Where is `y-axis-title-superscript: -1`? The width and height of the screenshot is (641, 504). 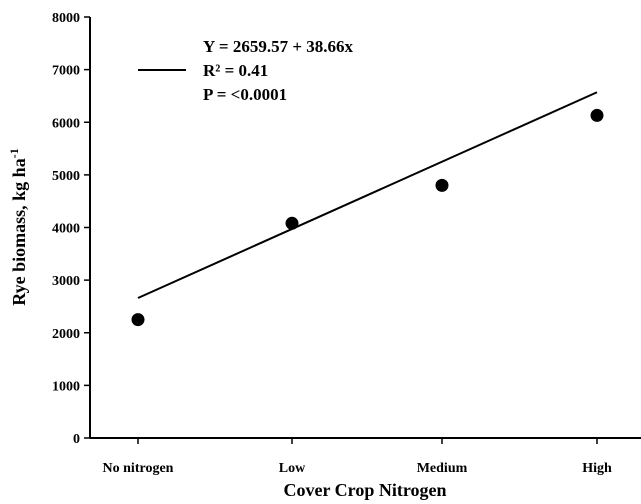 y-axis-title-superscript: -1 is located at coordinates (14, 153).